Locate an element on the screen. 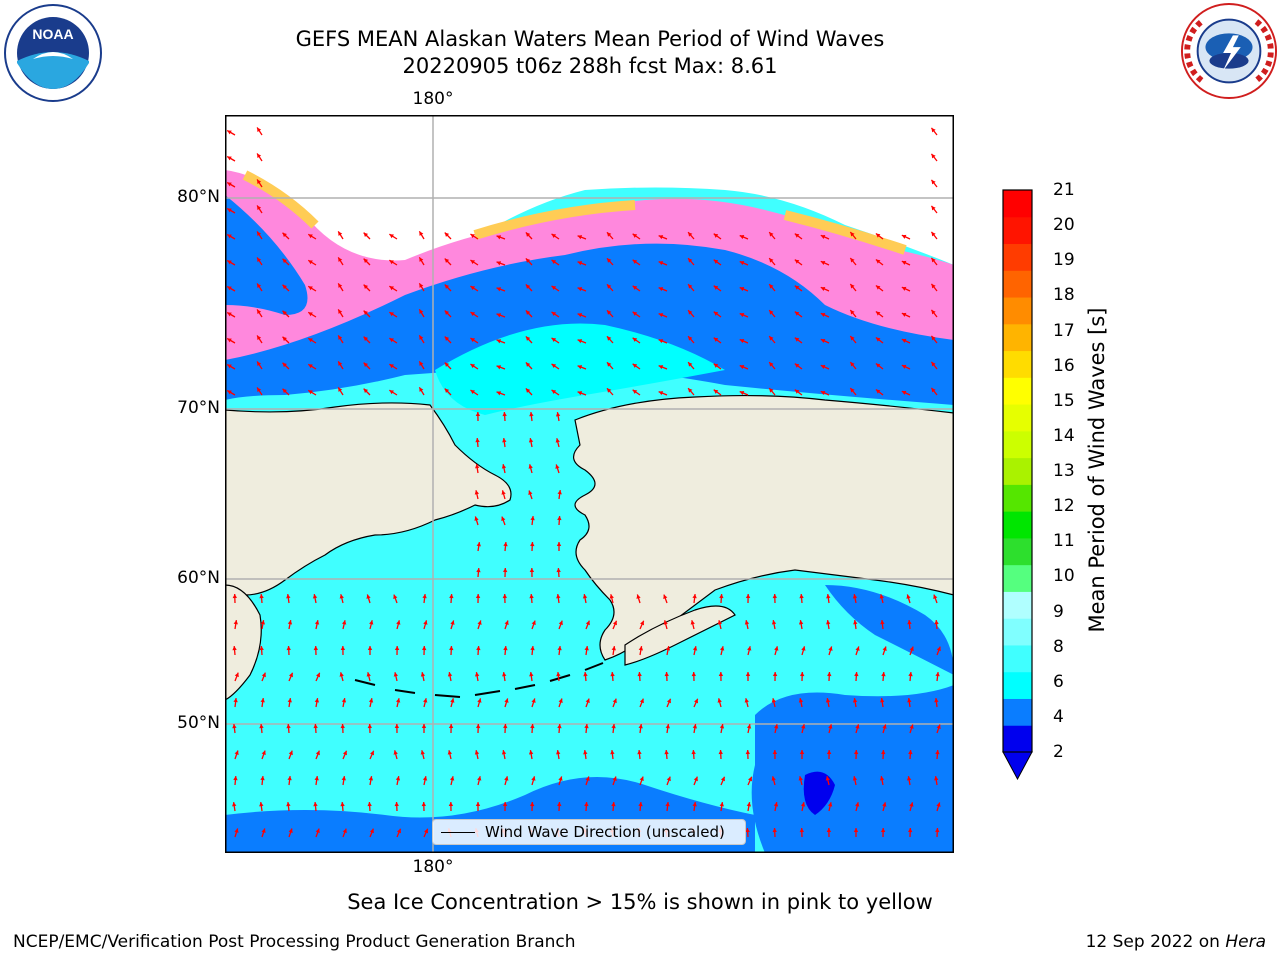 The image size is (1280, 960). arctic-blue-west is located at coordinates (266, 255).